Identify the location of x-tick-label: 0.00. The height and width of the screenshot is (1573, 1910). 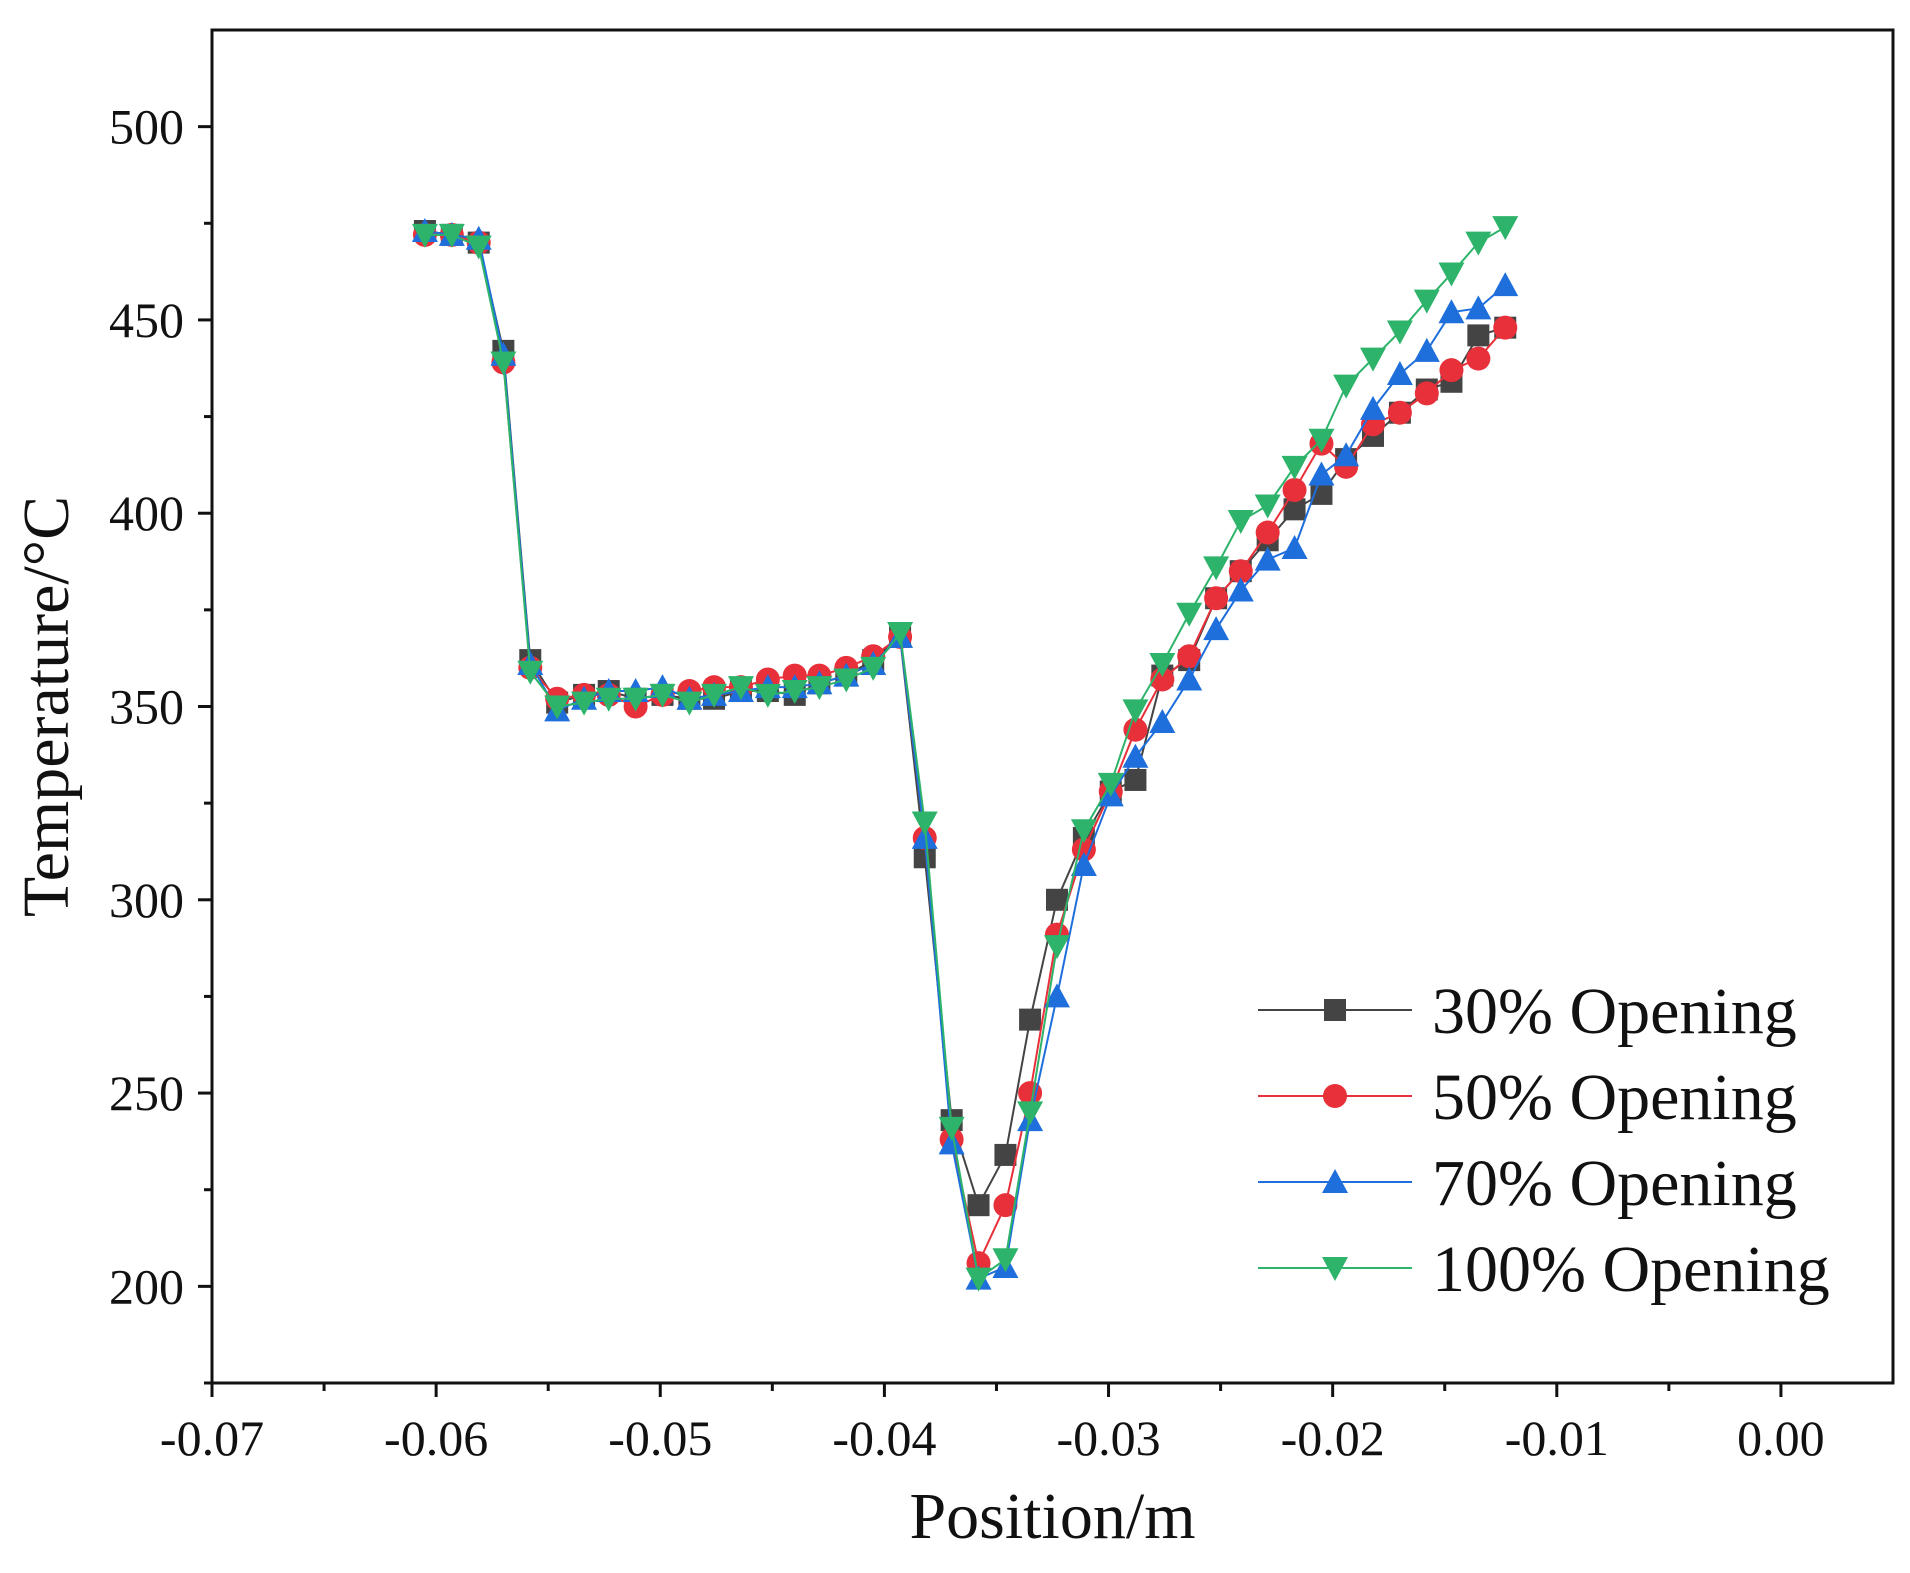
(1781, 1438).